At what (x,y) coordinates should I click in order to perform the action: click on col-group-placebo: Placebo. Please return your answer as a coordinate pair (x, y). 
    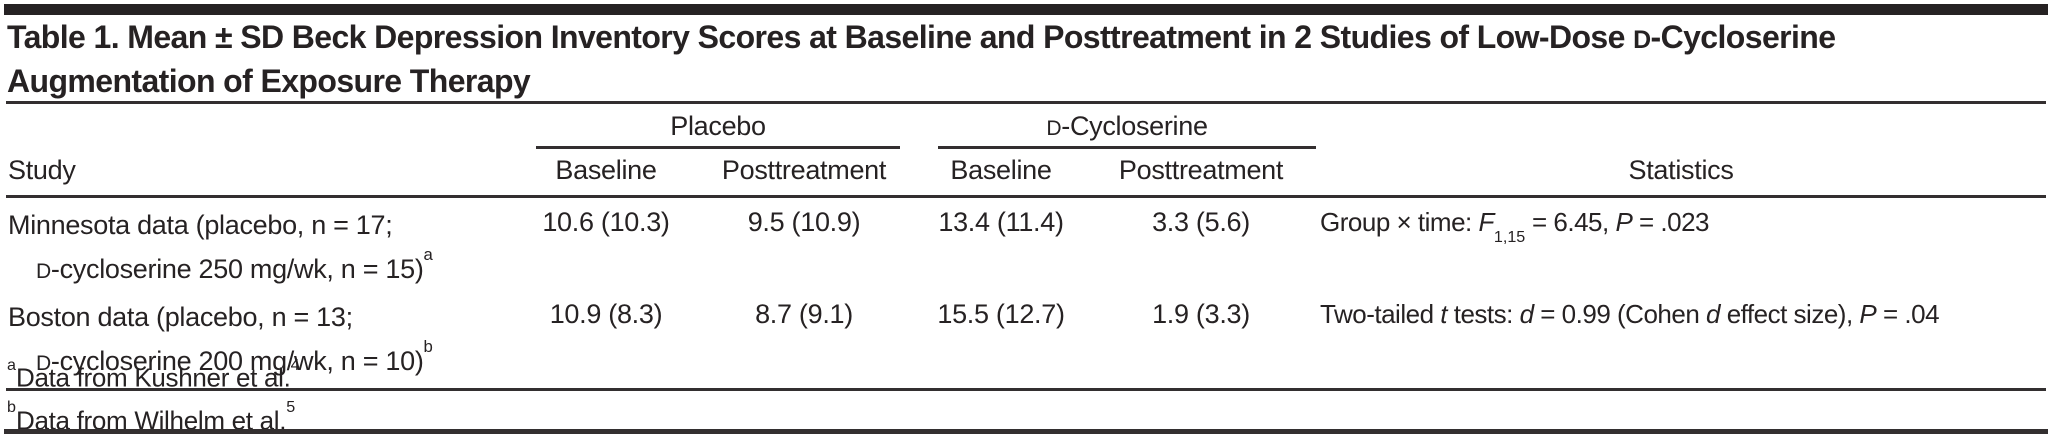
    Looking at the image, I should click on (718, 126).